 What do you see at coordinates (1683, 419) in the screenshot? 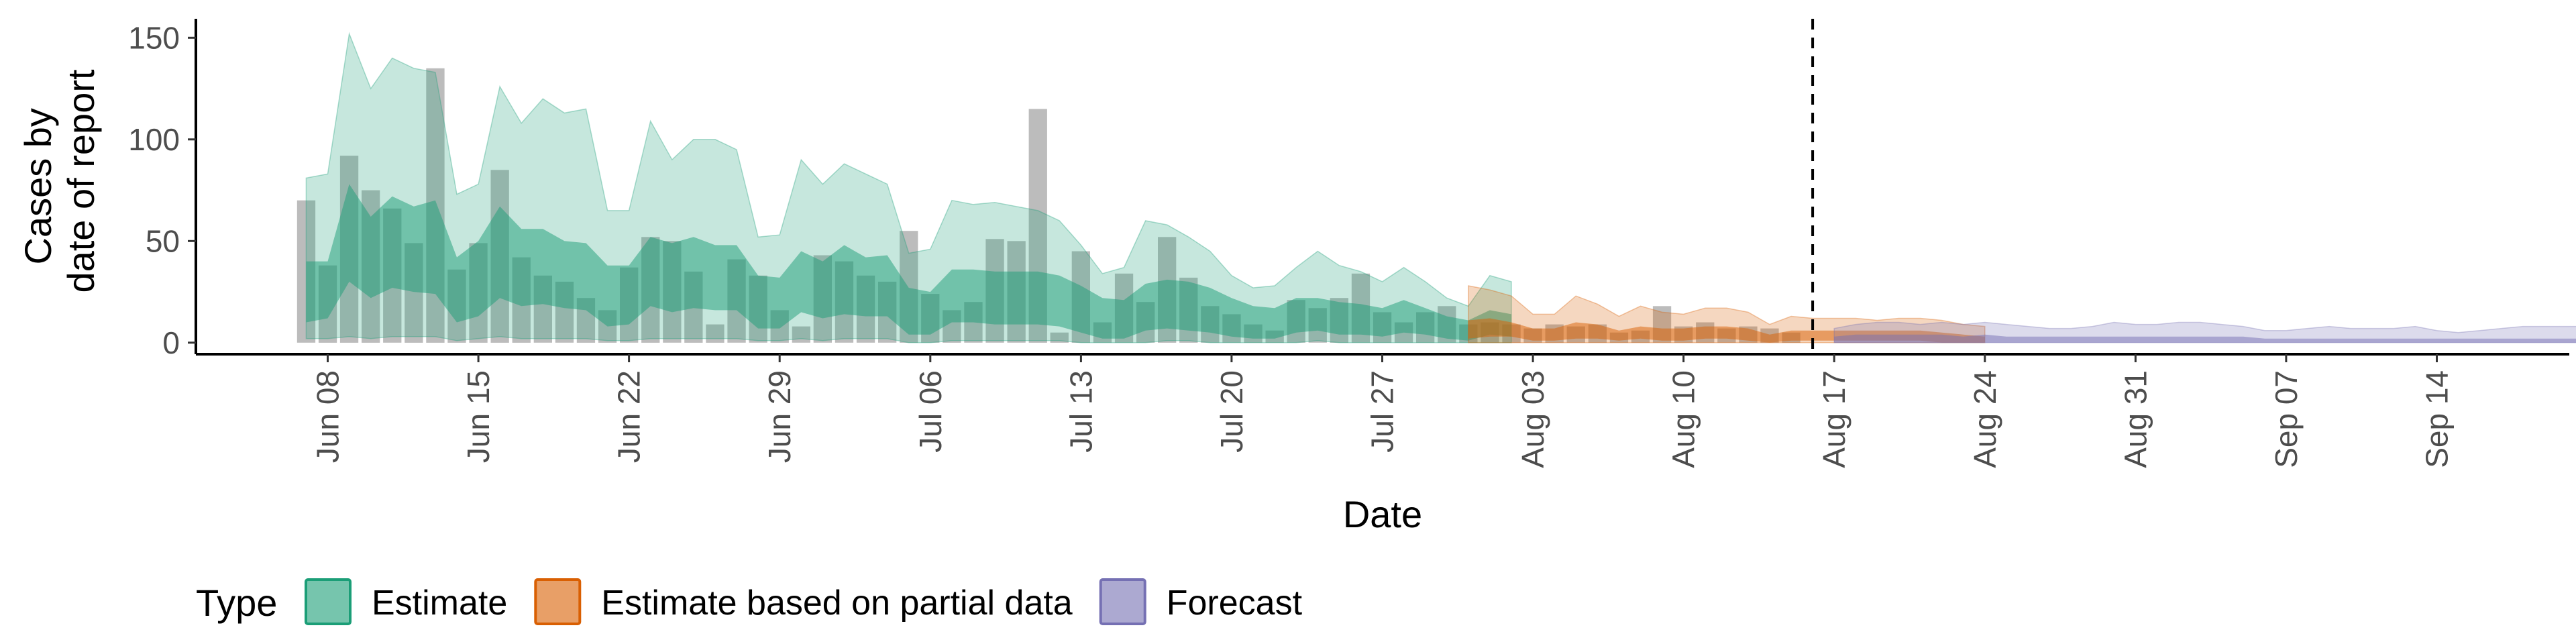
I see `x-tick-label: Aug 10` at bounding box center [1683, 419].